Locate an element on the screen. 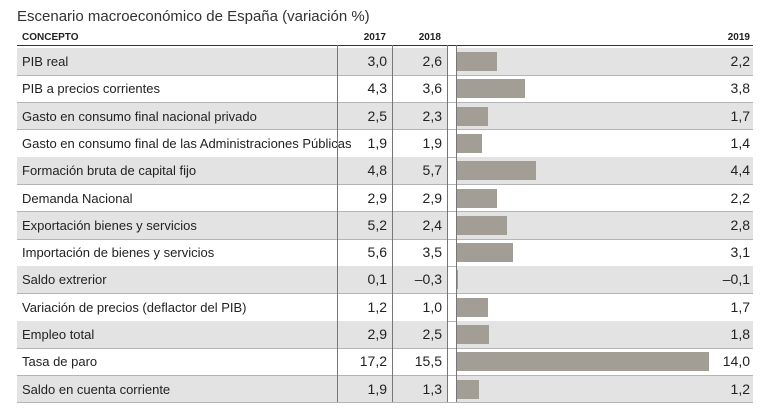  value-2018: 5,7 is located at coordinates (432, 170).